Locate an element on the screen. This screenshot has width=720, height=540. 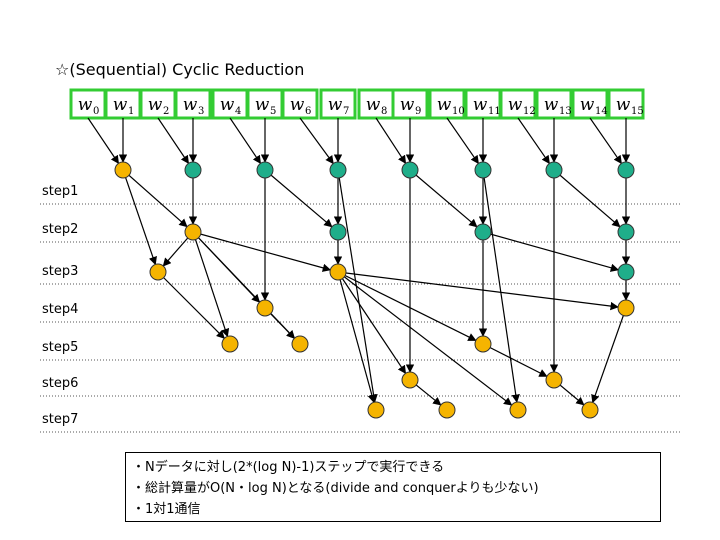
equation-subscript: 14 is located at coordinates (601, 111).